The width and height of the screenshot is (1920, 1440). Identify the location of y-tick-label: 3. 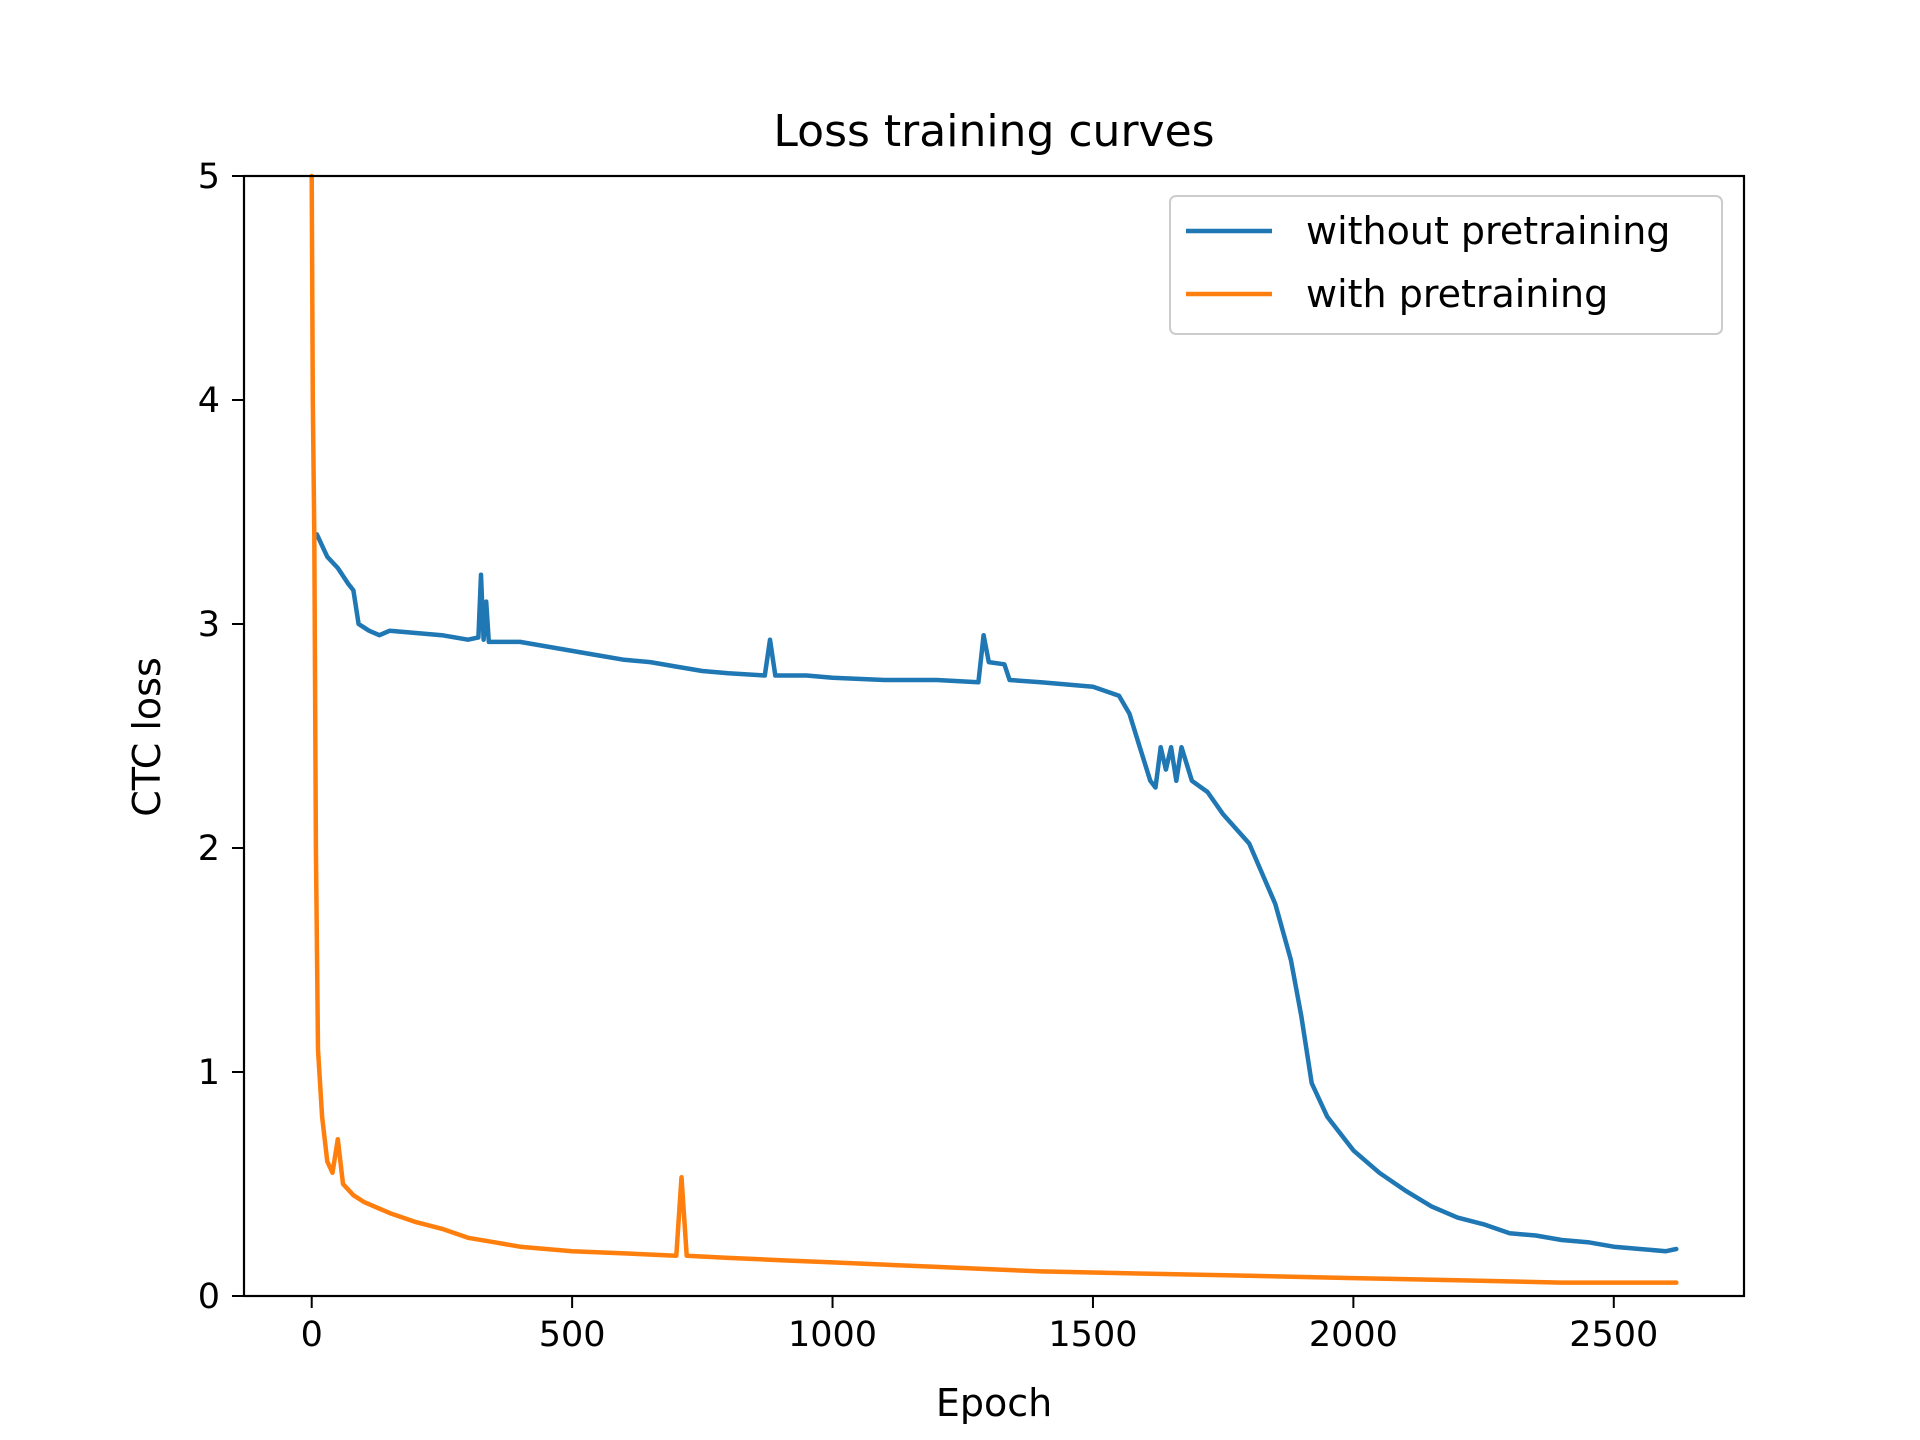
(209, 625).